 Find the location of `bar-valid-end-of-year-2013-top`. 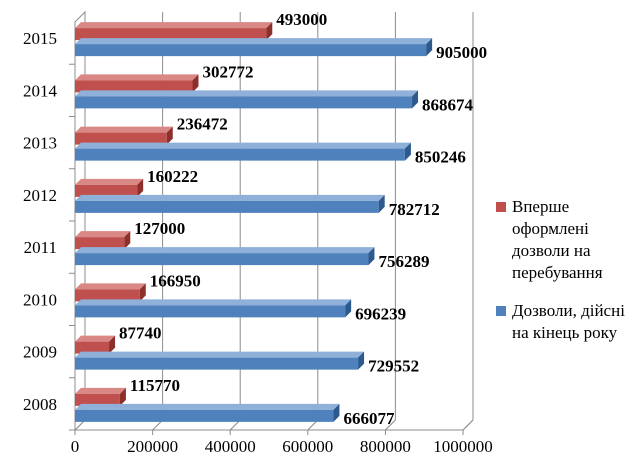

bar-valid-end-of-year-2013-top is located at coordinates (243, 145).